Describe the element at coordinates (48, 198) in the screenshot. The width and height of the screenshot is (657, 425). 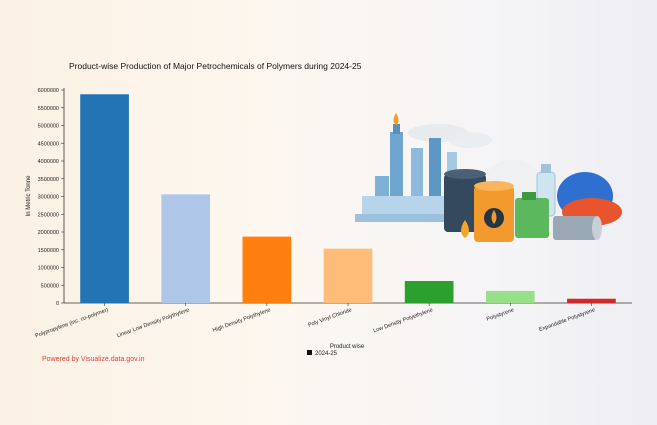
I see `y-tick-label: 3000000` at that location.